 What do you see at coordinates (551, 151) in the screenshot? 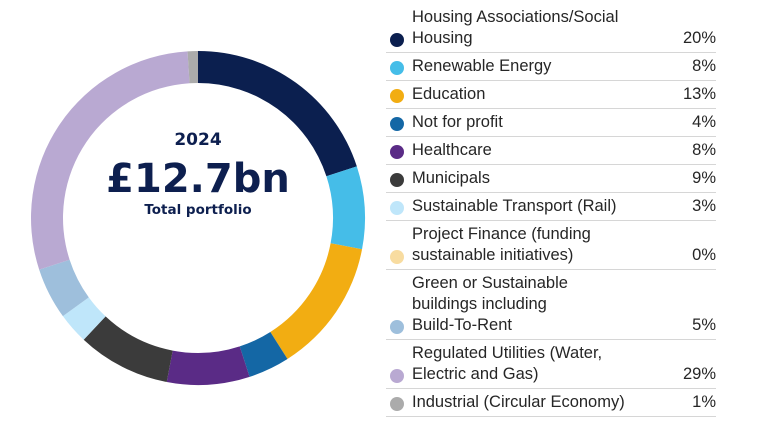
I see `legend-item: Healthcare 8%` at bounding box center [551, 151].